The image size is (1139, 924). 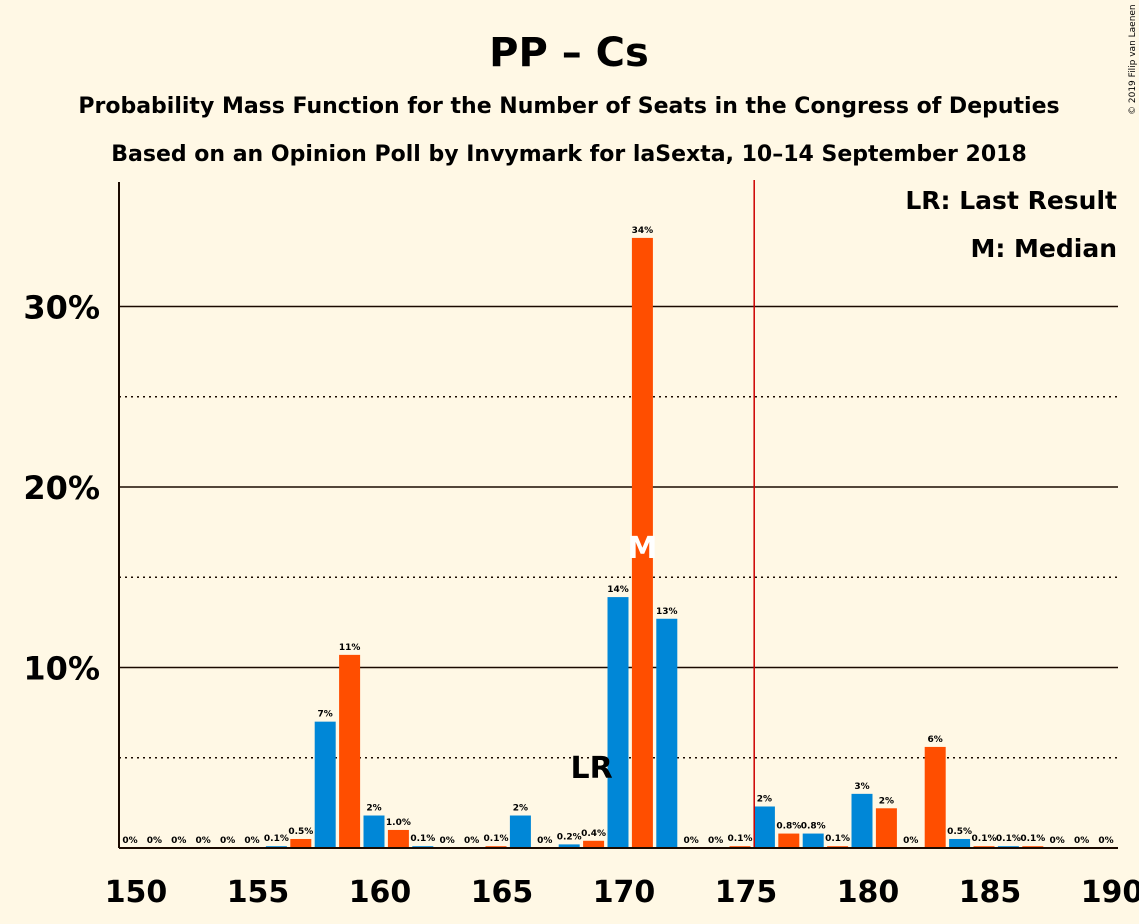 I want to click on x-tick-label: 185, so click(x=990, y=892).